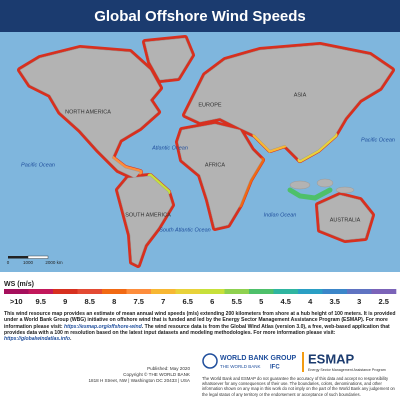 The height and width of the screenshot is (400, 400). What do you see at coordinates (237, 301) in the screenshot?
I see `legend-label: 5.5` at bounding box center [237, 301].